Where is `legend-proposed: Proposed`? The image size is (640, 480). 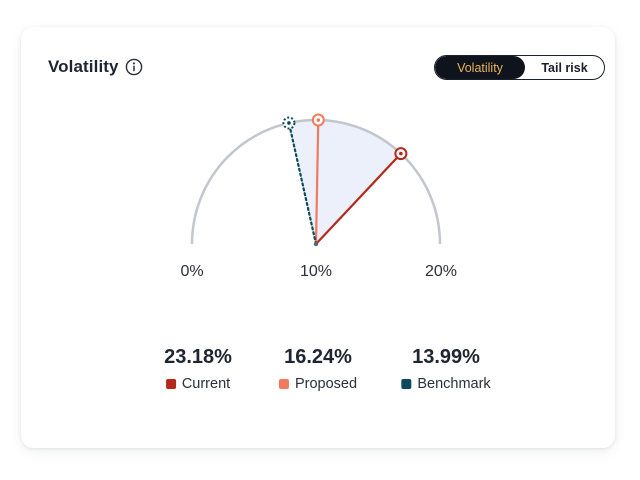 legend-proposed: Proposed is located at coordinates (318, 384).